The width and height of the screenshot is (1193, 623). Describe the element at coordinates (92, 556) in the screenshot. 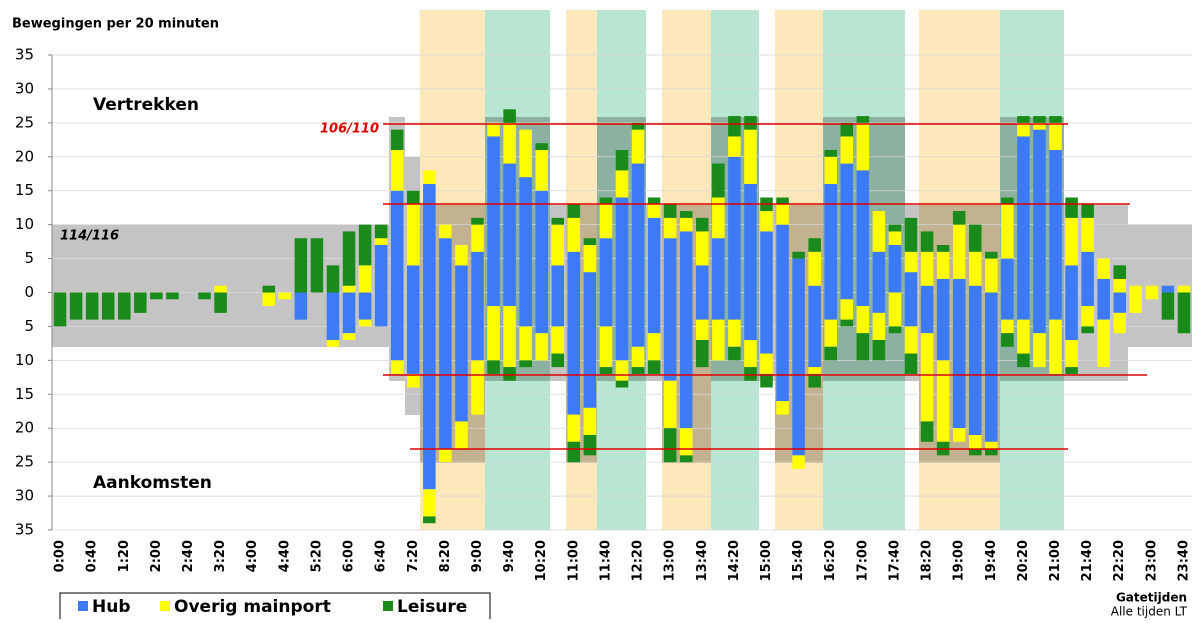

I see `x-tick-label: 0:40` at that location.